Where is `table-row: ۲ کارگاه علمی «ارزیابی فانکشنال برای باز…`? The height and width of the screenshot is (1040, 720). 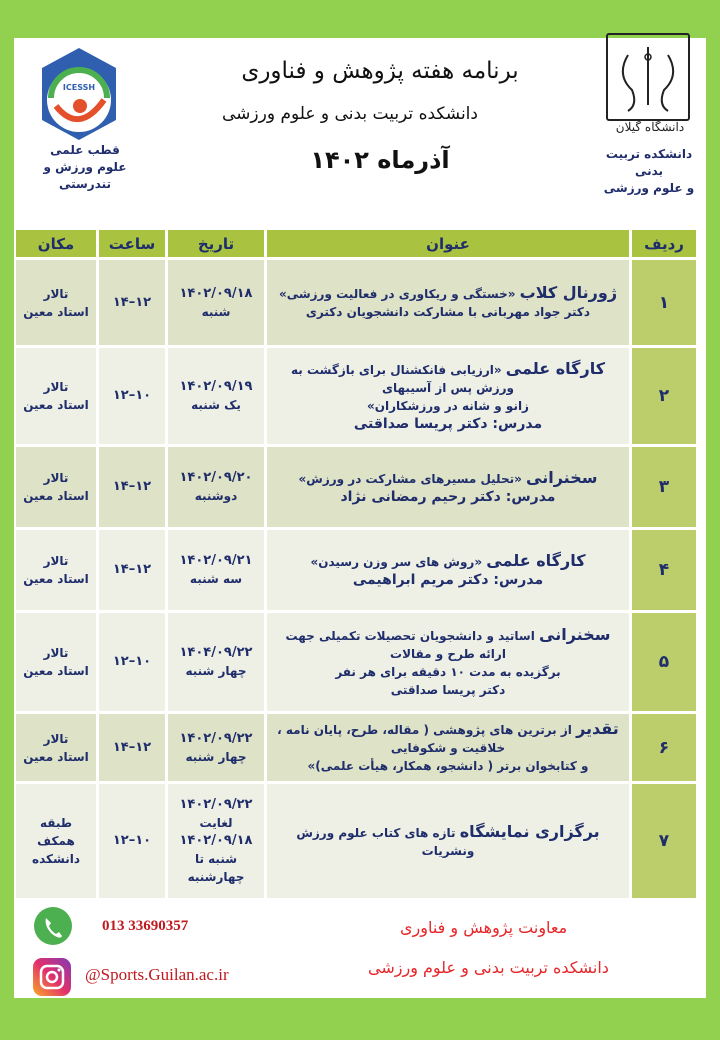 table-row: ۲ کارگاه علمی «ارزیابی فانکشنال برای باز… is located at coordinates (356, 396).